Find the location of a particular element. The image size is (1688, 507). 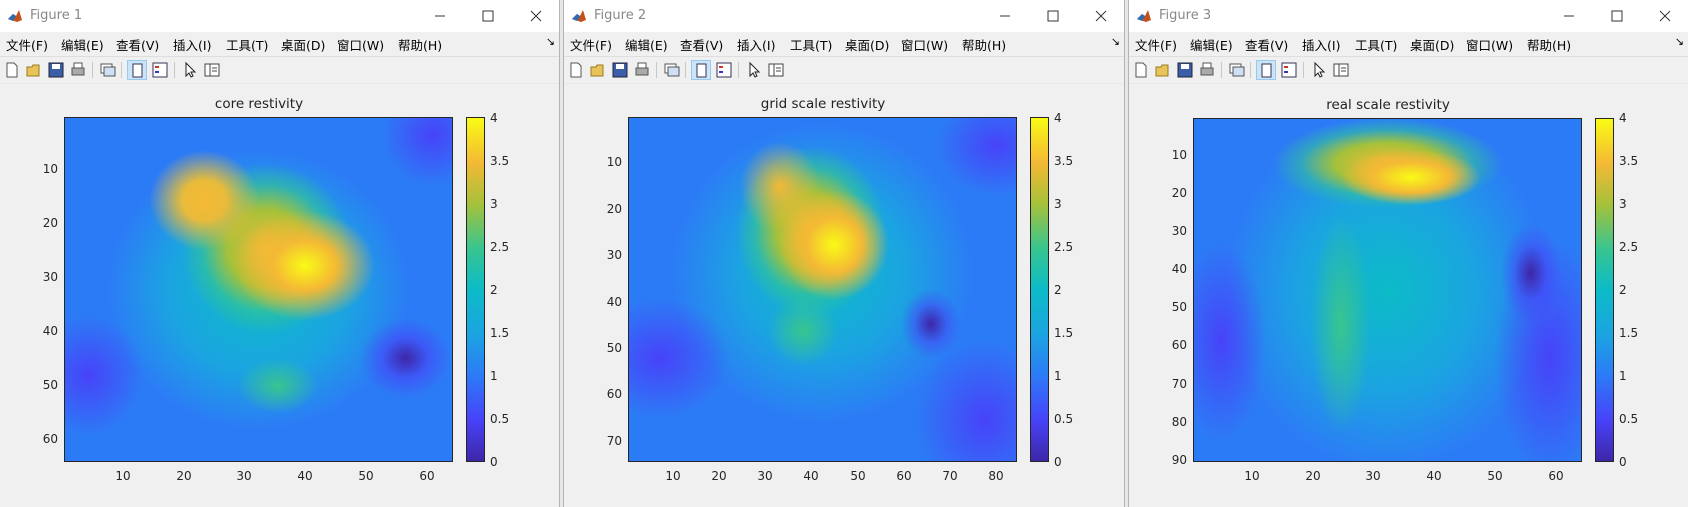

y-tick-label: 10 is located at coordinates (1179, 155).